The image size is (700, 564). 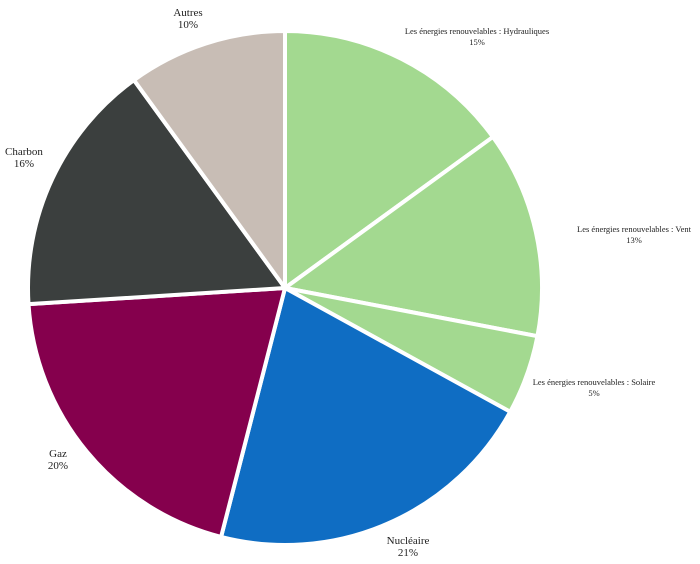 What do you see at coordinates (634, 240) in the screenshot?
I see `slice-percent-label: 13%` at bounding box center [634, 240].